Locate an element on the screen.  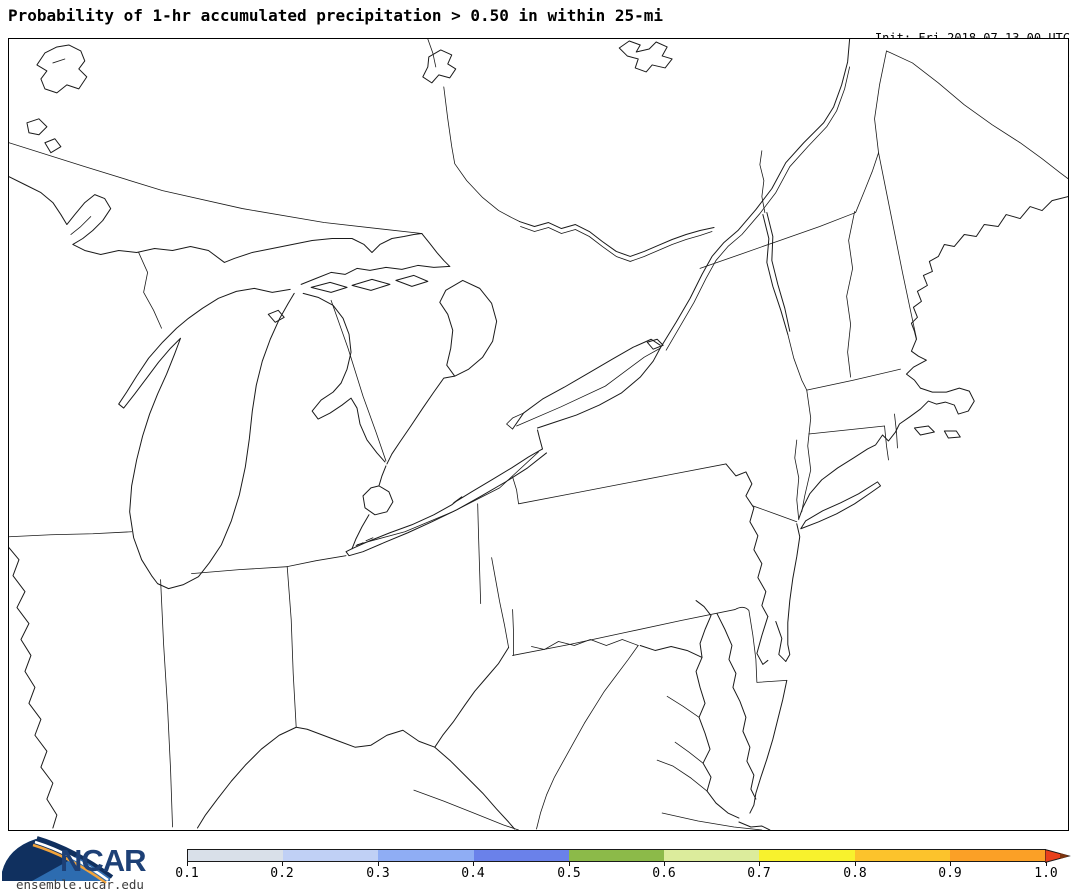
st-marys-river is located at coordinates (436, 250).